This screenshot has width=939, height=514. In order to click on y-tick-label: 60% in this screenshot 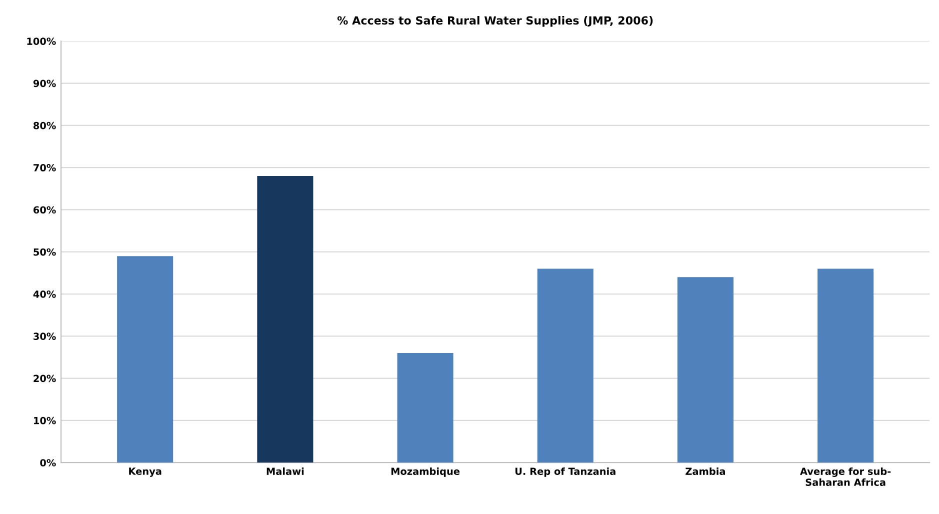, I will do `click(45, 210)`.